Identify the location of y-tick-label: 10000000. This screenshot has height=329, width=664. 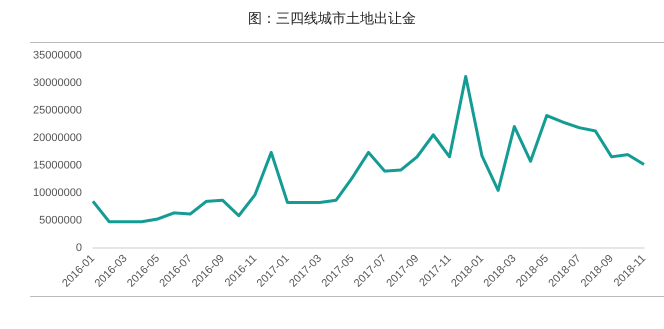
(57, 193).